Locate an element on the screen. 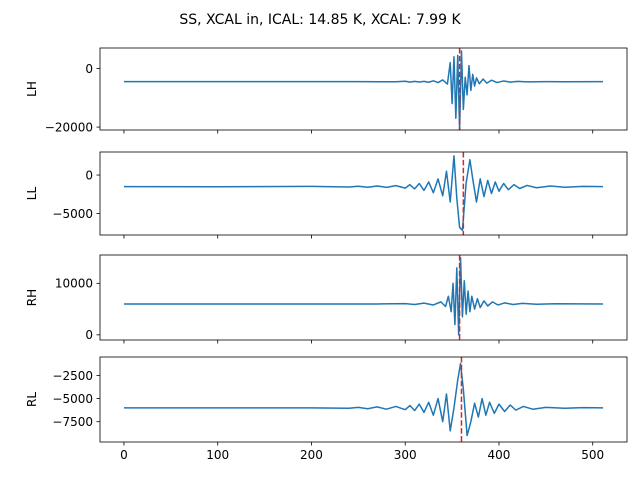  x-tick-label: 100 is located at coordinates (217, 455).